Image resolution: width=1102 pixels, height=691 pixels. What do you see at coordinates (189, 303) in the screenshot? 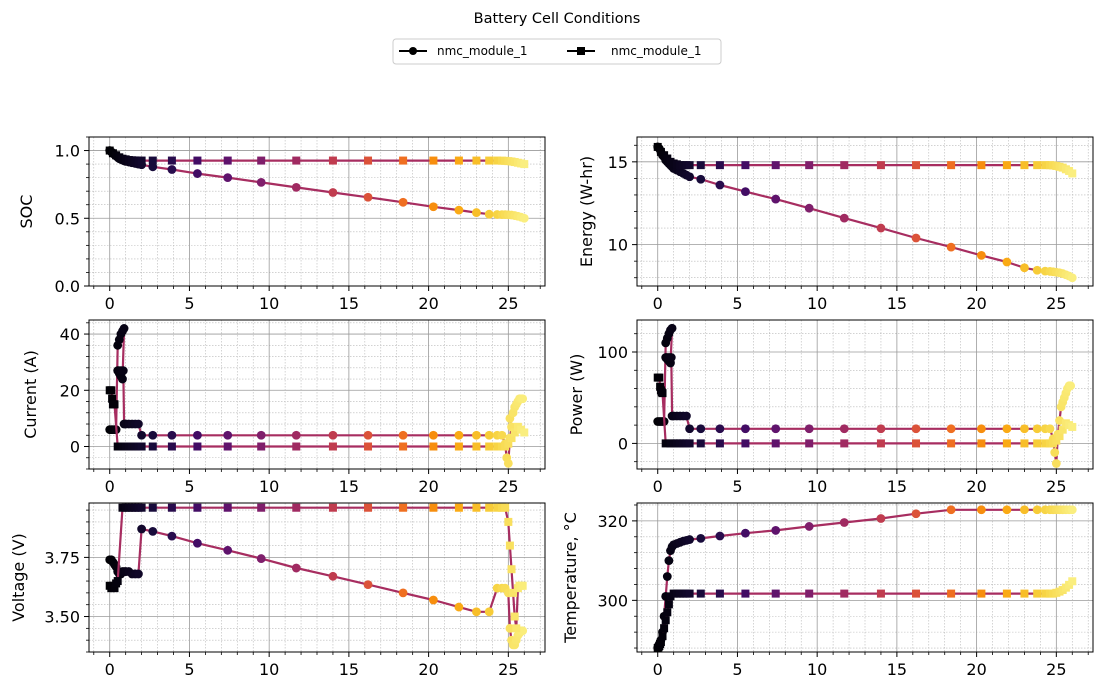
I see `soc-xtick-label: 5` at bounding box center [189, 303].